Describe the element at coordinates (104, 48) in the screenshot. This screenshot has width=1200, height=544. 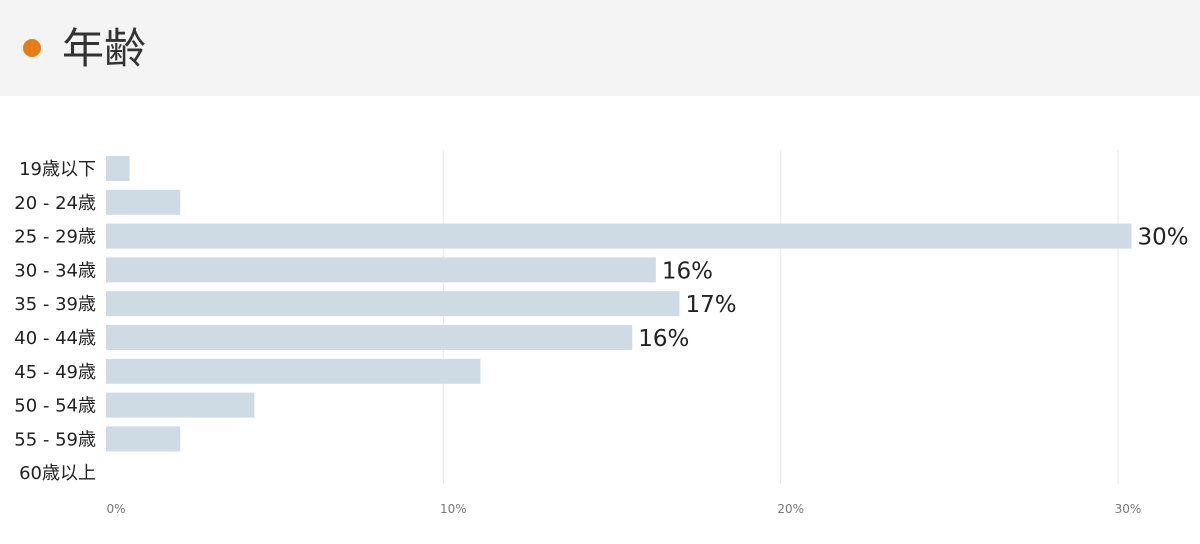
I see `section-title: 年齢` at that location.